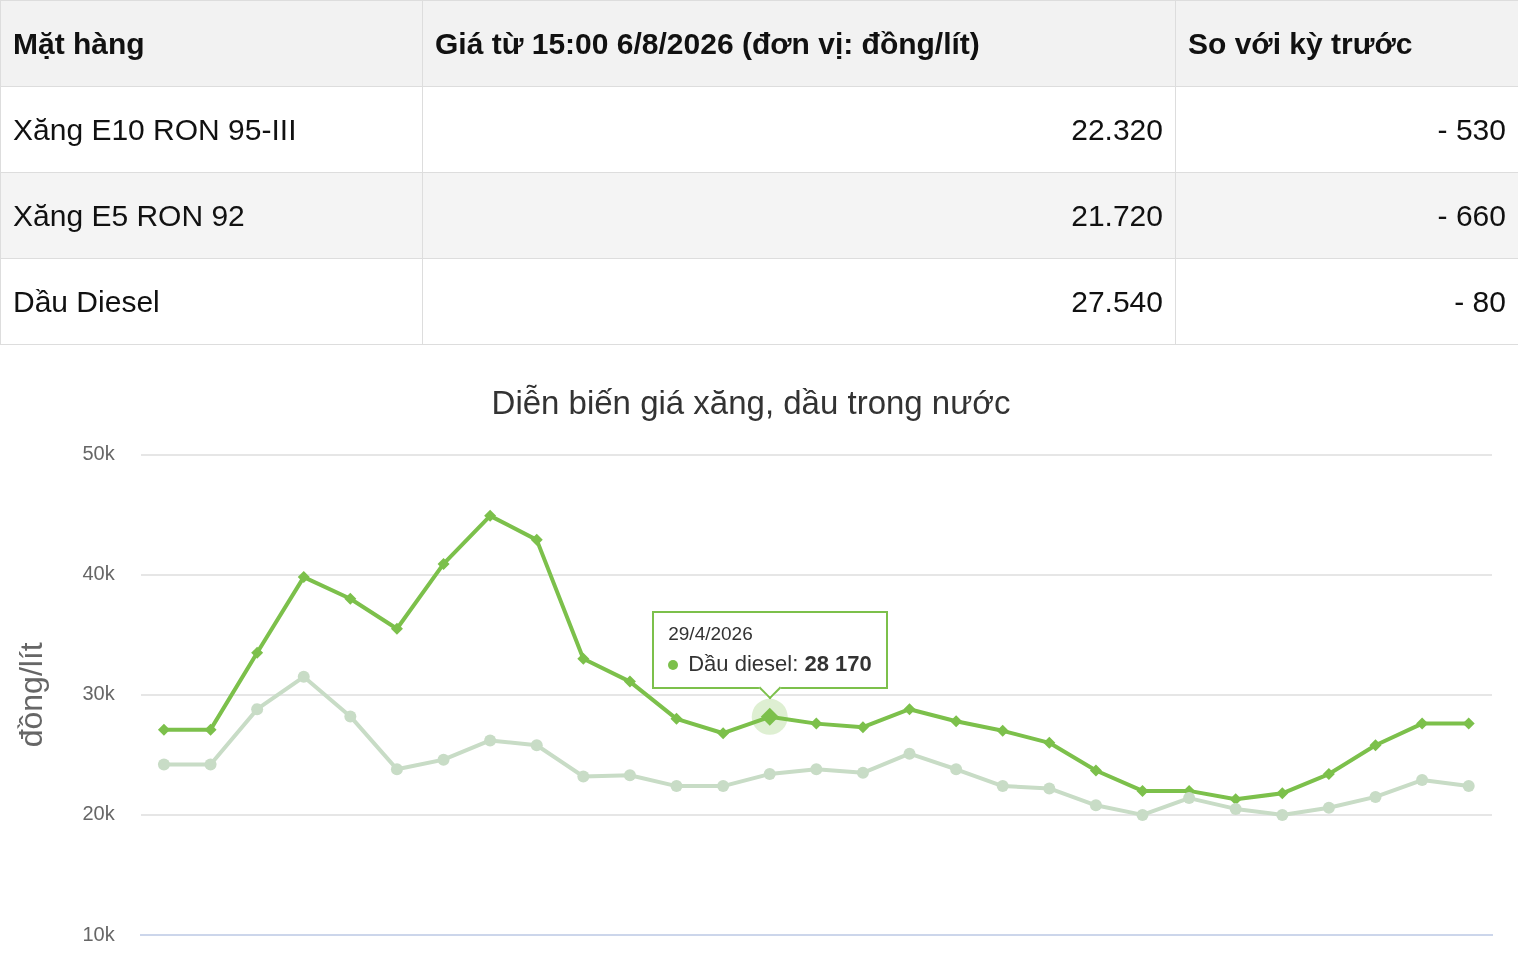 This screenshot has height=980, width=1518. Describe the element at coordinates (211, 215) in the screenshot. I see `text: Xăng E5 RON 92` at that location.